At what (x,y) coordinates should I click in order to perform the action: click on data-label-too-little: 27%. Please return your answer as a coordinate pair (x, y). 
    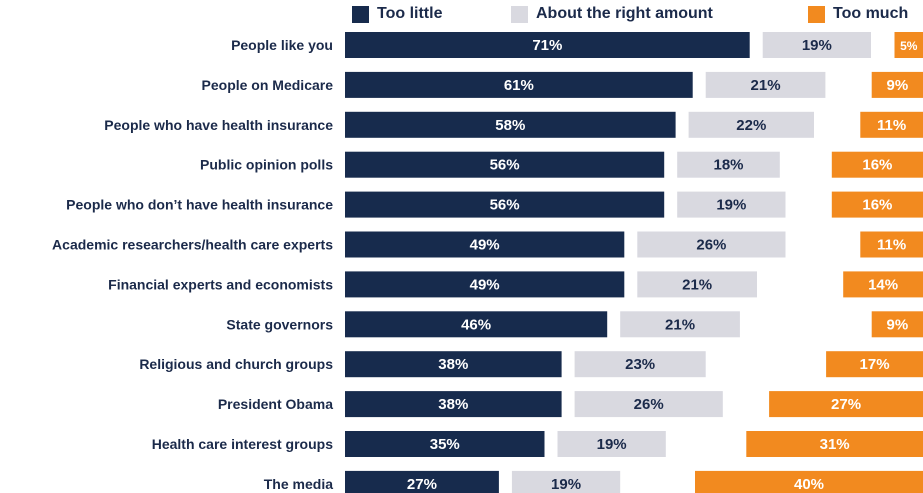
    Looking at the image, I should click on (422, 484).